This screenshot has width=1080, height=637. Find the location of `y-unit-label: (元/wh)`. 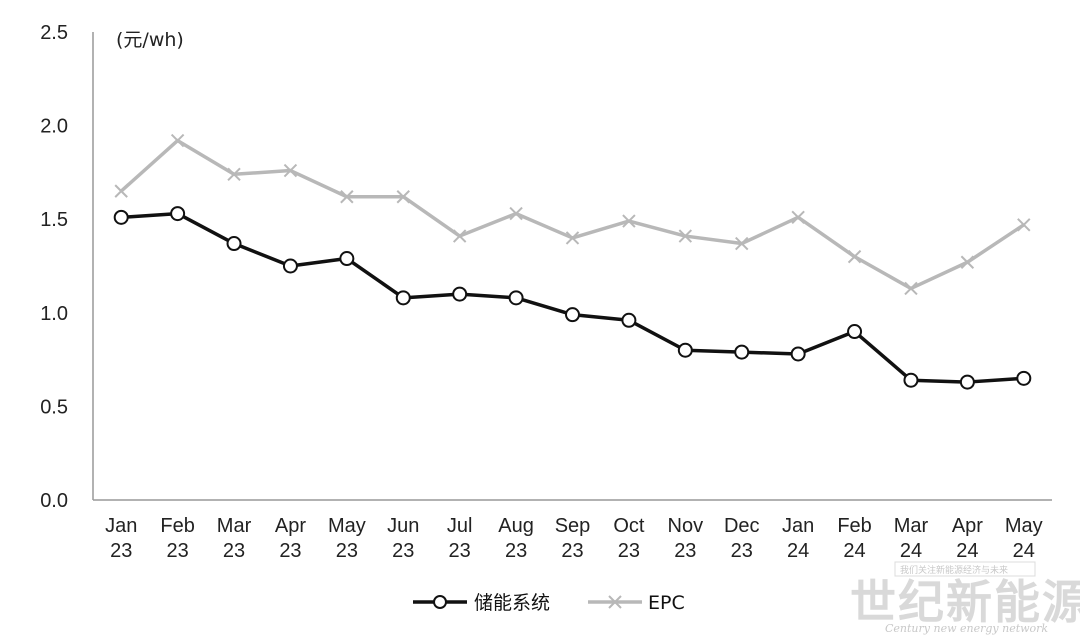

y-unit-label: (元/wh) is located at coordinates (150, 40).